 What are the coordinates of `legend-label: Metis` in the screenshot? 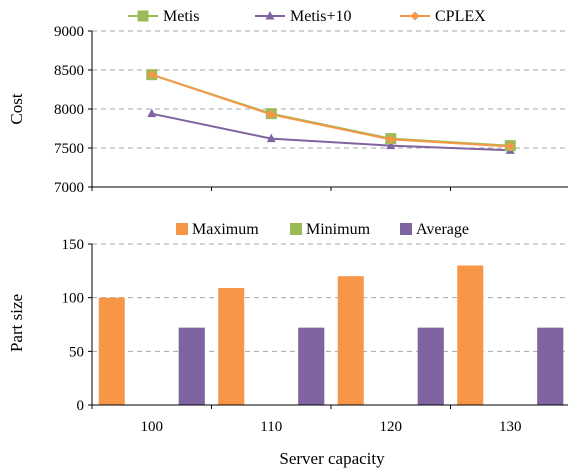 It's located at (181, 16).